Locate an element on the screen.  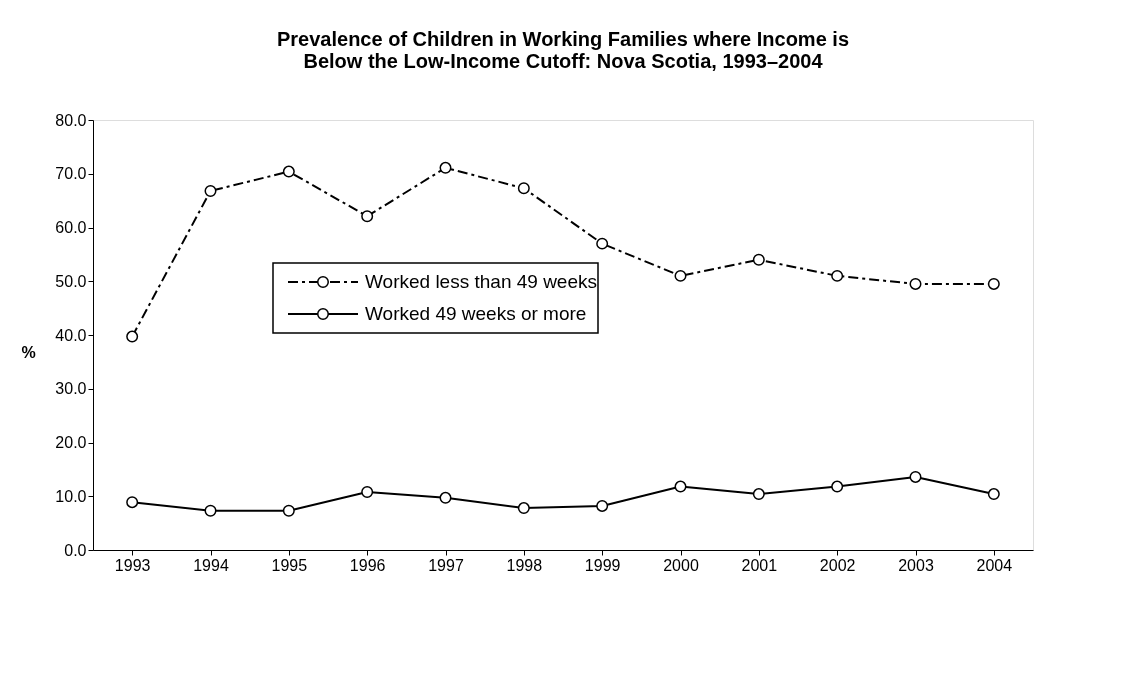
y-tick-label: 30.0 is located at coordinates (71, 389).